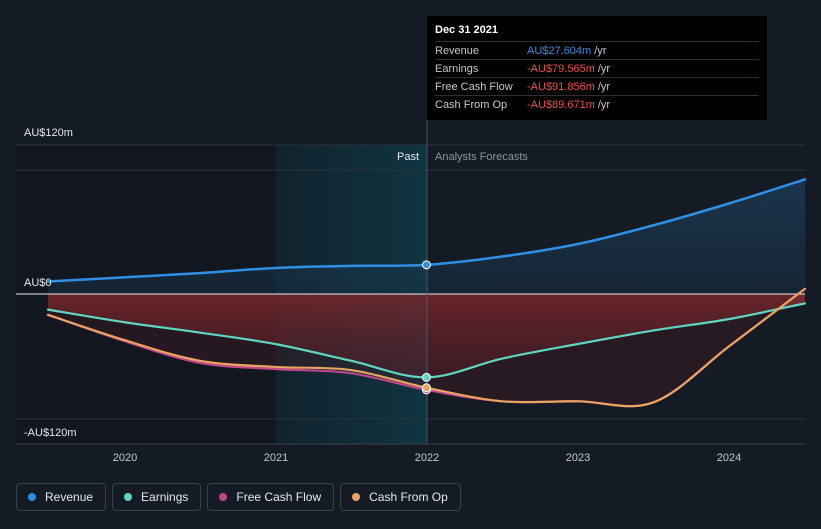 The width and height of the screenshot is (821, 529). What do you see at coordinates (426, 265) in the screenshot?
I see `marker-revenue` at bounding box center [426, 265].